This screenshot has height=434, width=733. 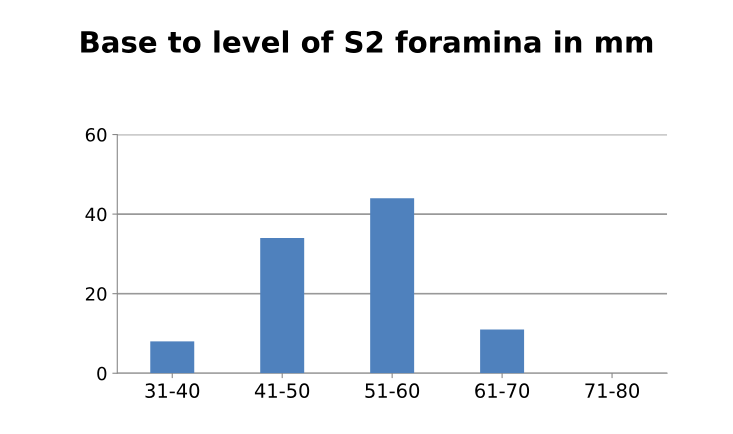 What do you see at coordinates (282, 390) in the screenshot?
I see `x-tick-label: 41-50` at bounding box center [282, 390].